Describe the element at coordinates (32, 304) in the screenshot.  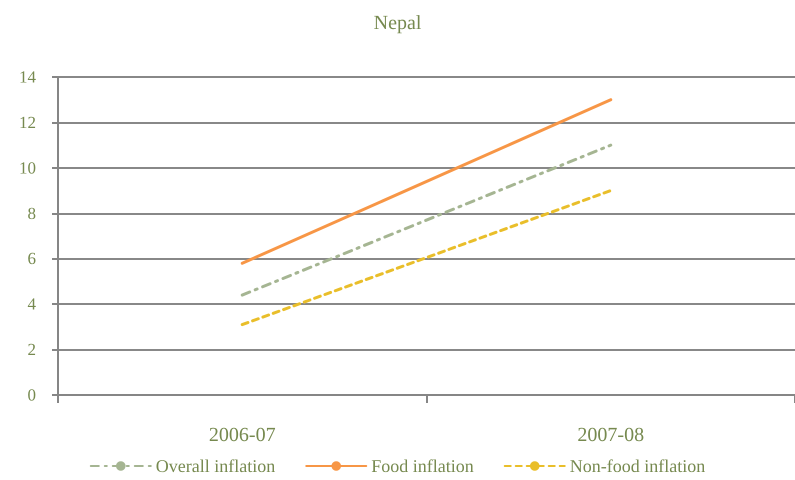
I see `y-tick-label: 4` at that location.